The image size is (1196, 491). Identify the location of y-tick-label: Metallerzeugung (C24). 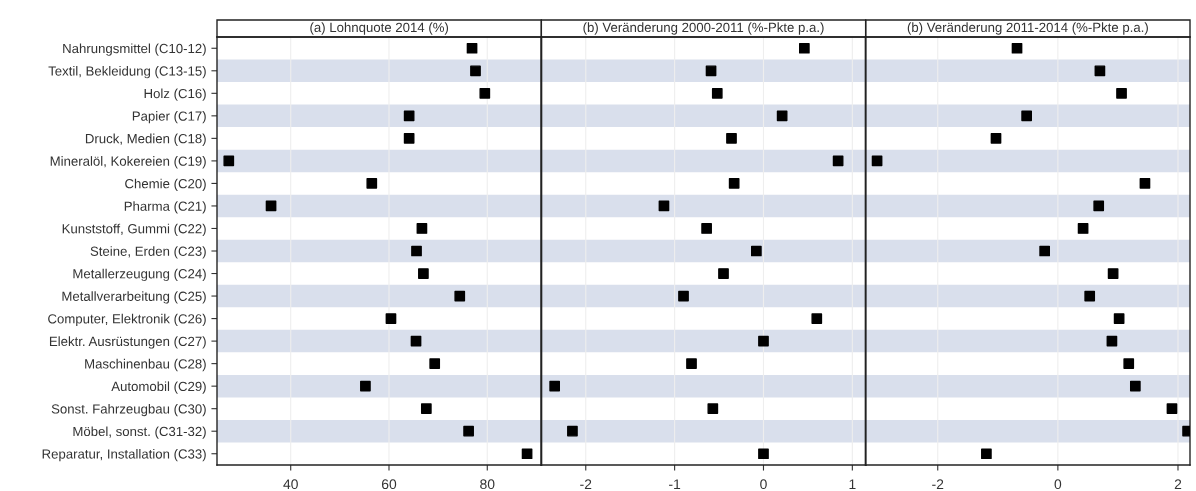
(139, 275).